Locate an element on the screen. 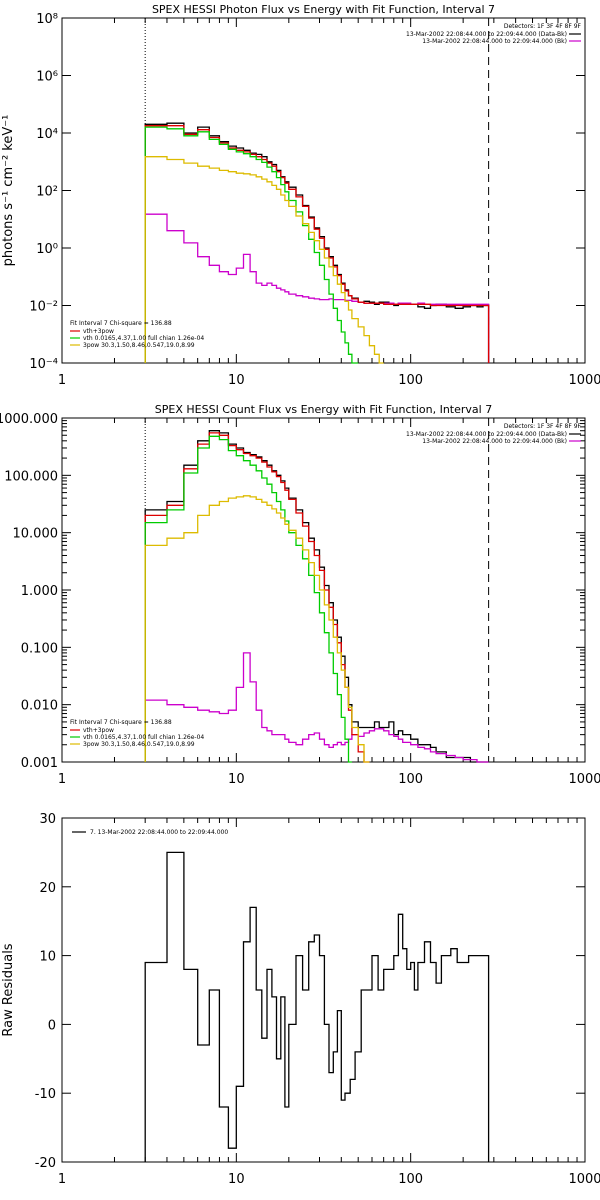  y-axis-label: photons s⁻¹ cm⁻² keV⁻¹ is located at coordinates (8, 191).